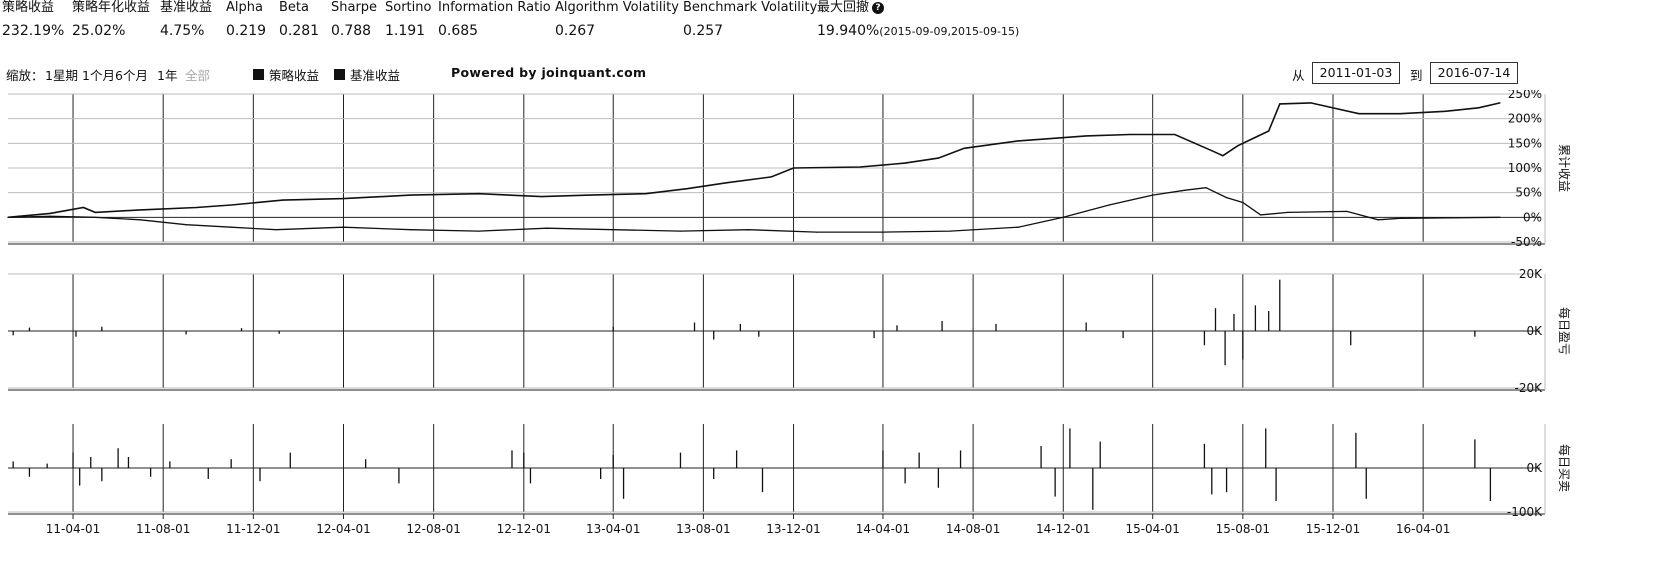 This screenshot has height=571, width=1669. What do you see at coordinates (1564, 168) in the screenshot?
I see `y-axis-label: 累计收益` at bounding box center [1564, 168].